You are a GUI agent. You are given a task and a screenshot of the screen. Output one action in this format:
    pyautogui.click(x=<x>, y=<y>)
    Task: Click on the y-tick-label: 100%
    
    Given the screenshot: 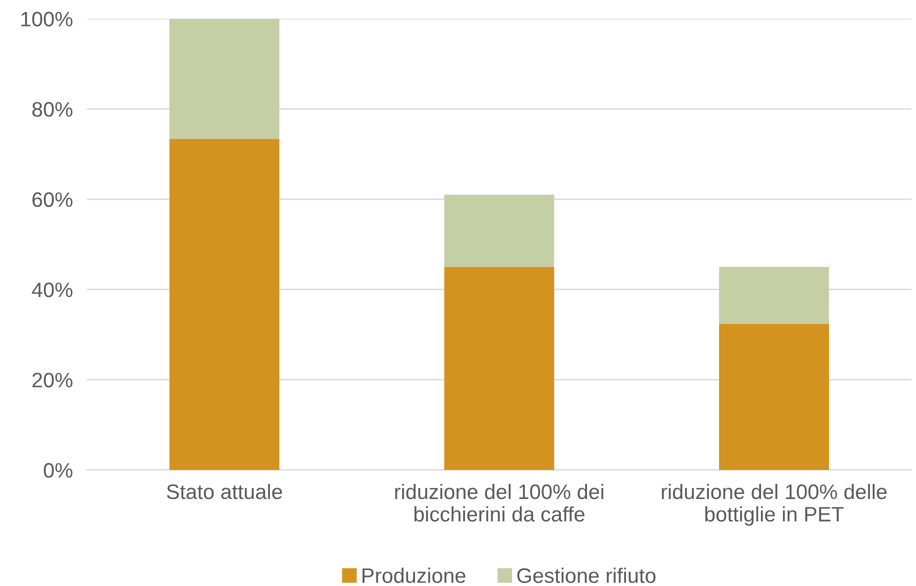 What is the action you would take?
    pyautogui.click(x=46, y=19)
    